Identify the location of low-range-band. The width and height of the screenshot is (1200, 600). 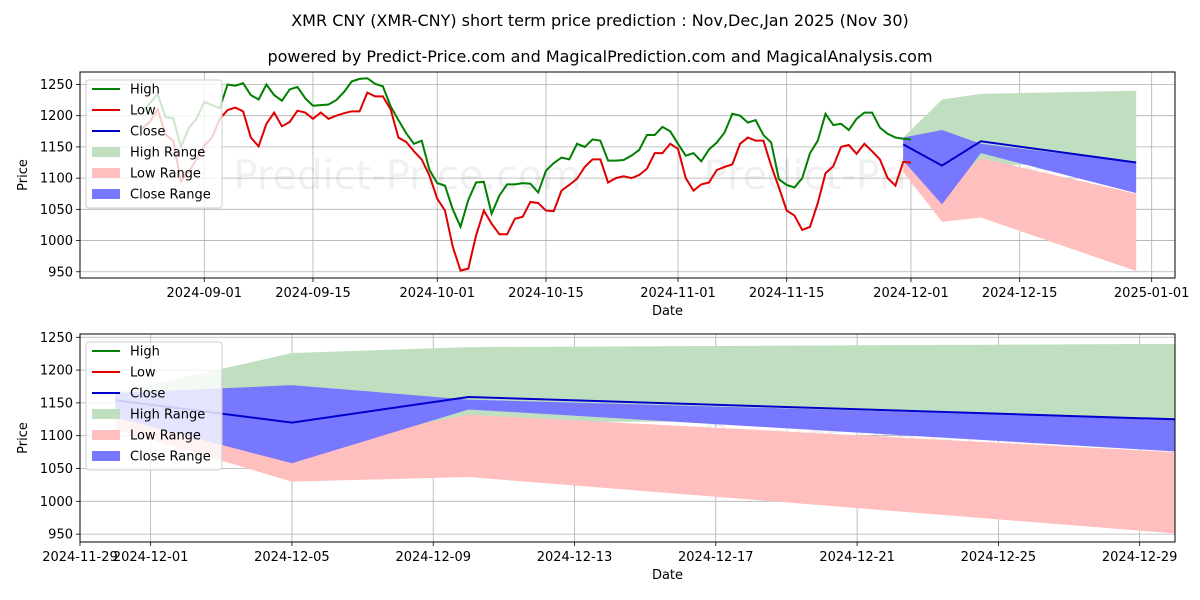
(1020, 211).